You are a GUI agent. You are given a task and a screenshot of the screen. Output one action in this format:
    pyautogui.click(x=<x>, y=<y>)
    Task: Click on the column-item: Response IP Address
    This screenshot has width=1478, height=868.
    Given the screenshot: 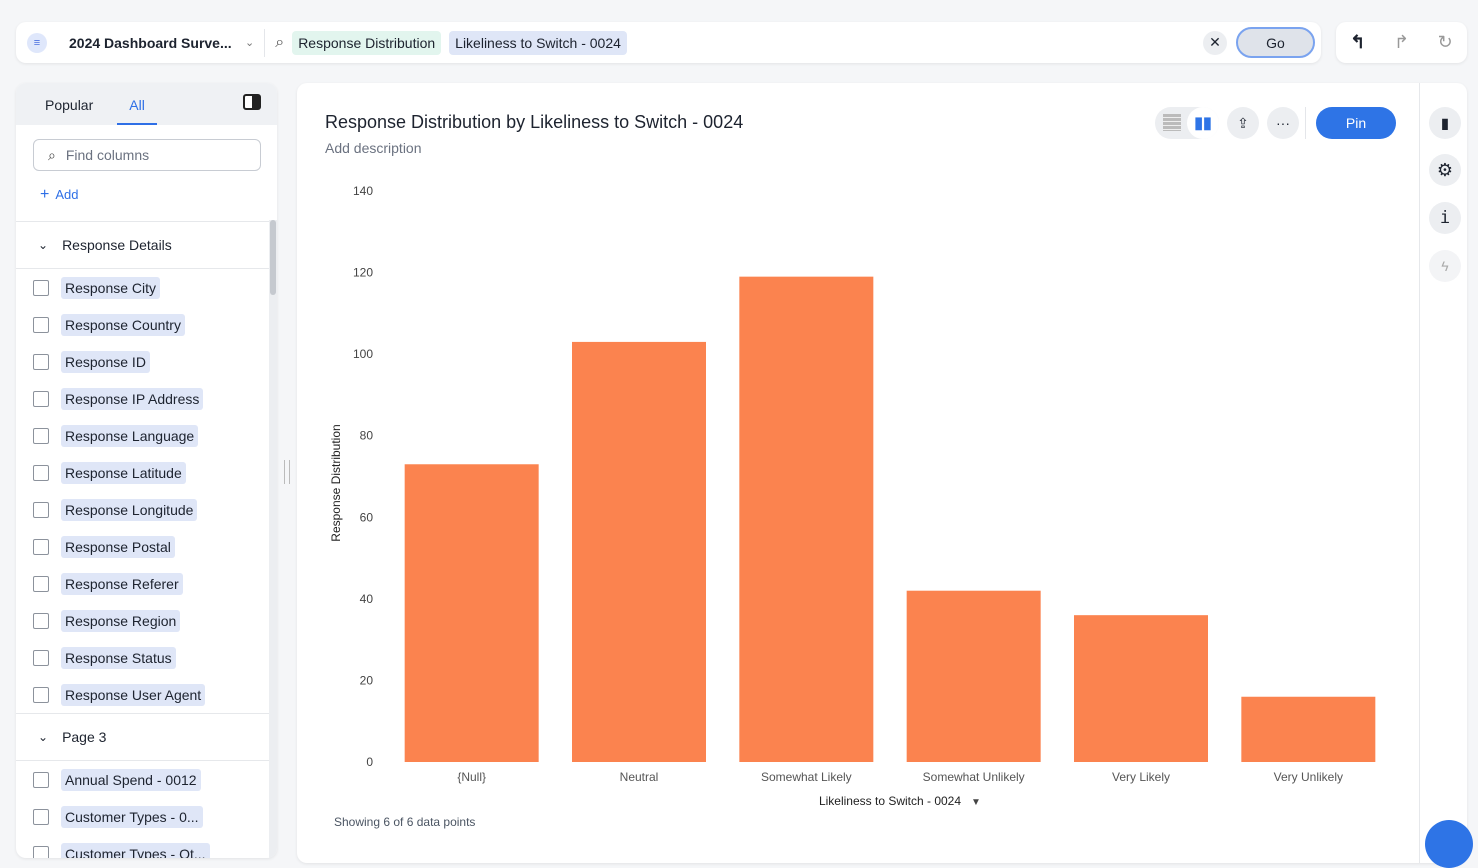 What is the action you would take?
    pyautogui.click(x=146, y=398)
    